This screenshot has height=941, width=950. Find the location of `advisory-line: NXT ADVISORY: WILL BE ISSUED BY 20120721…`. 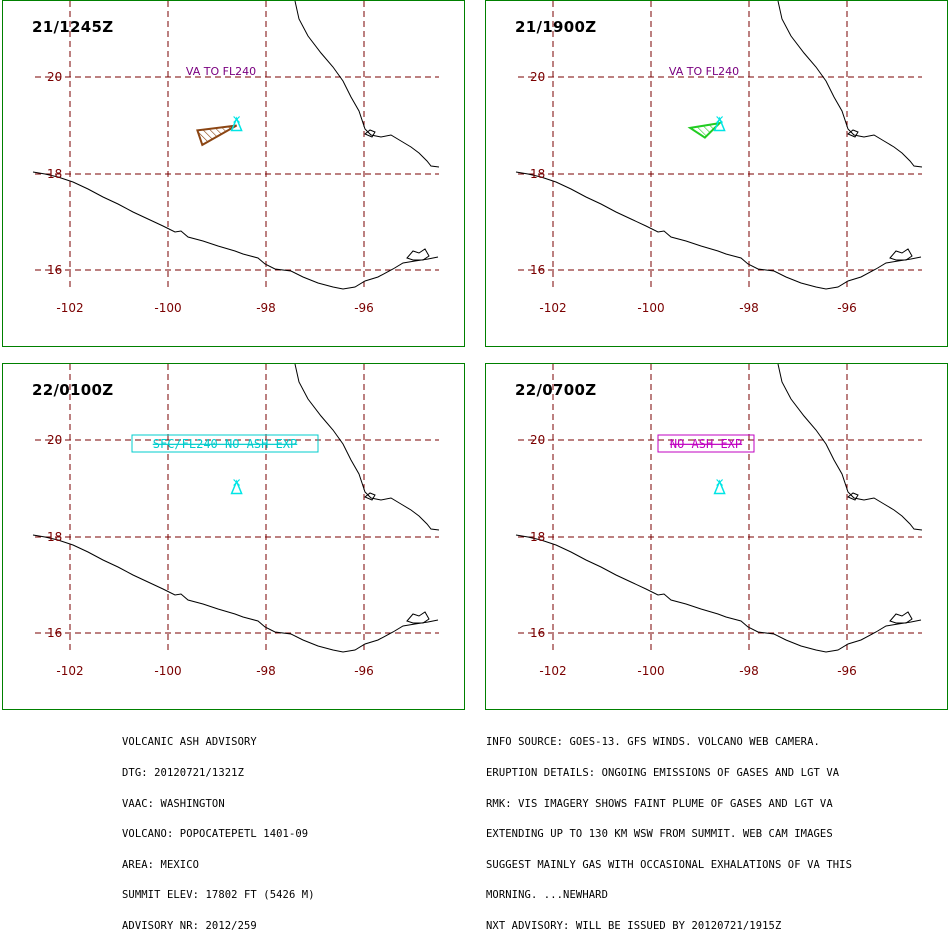

advisory-line: NXT ADVISORY: WILL BE ISSUED BY 20120721… is located at coordinates (634, 925).